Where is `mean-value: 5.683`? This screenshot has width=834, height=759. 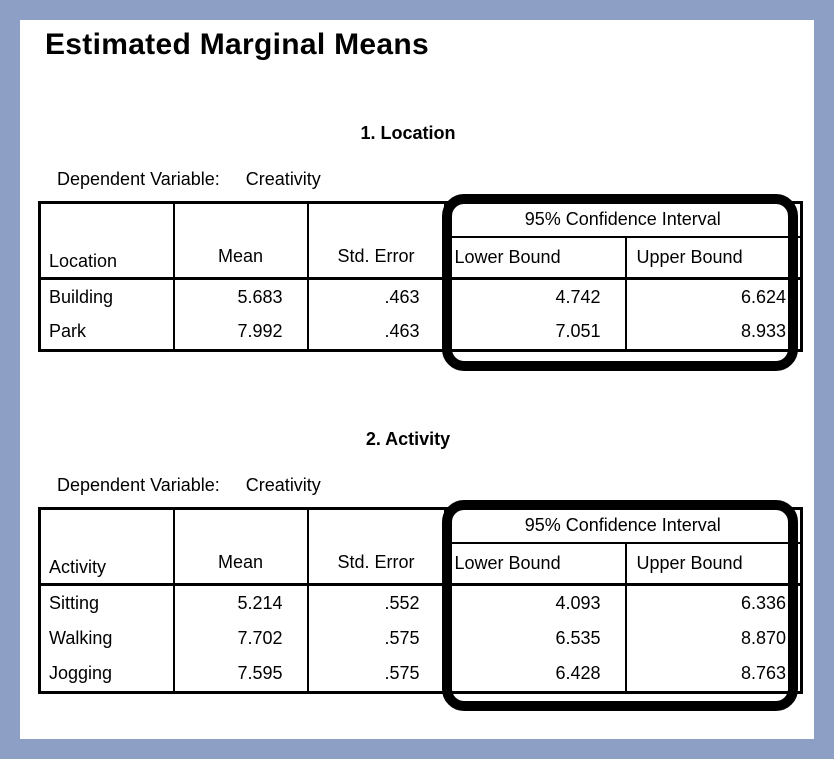 mean-value: 5.683 is located at coordinates (240, 296).